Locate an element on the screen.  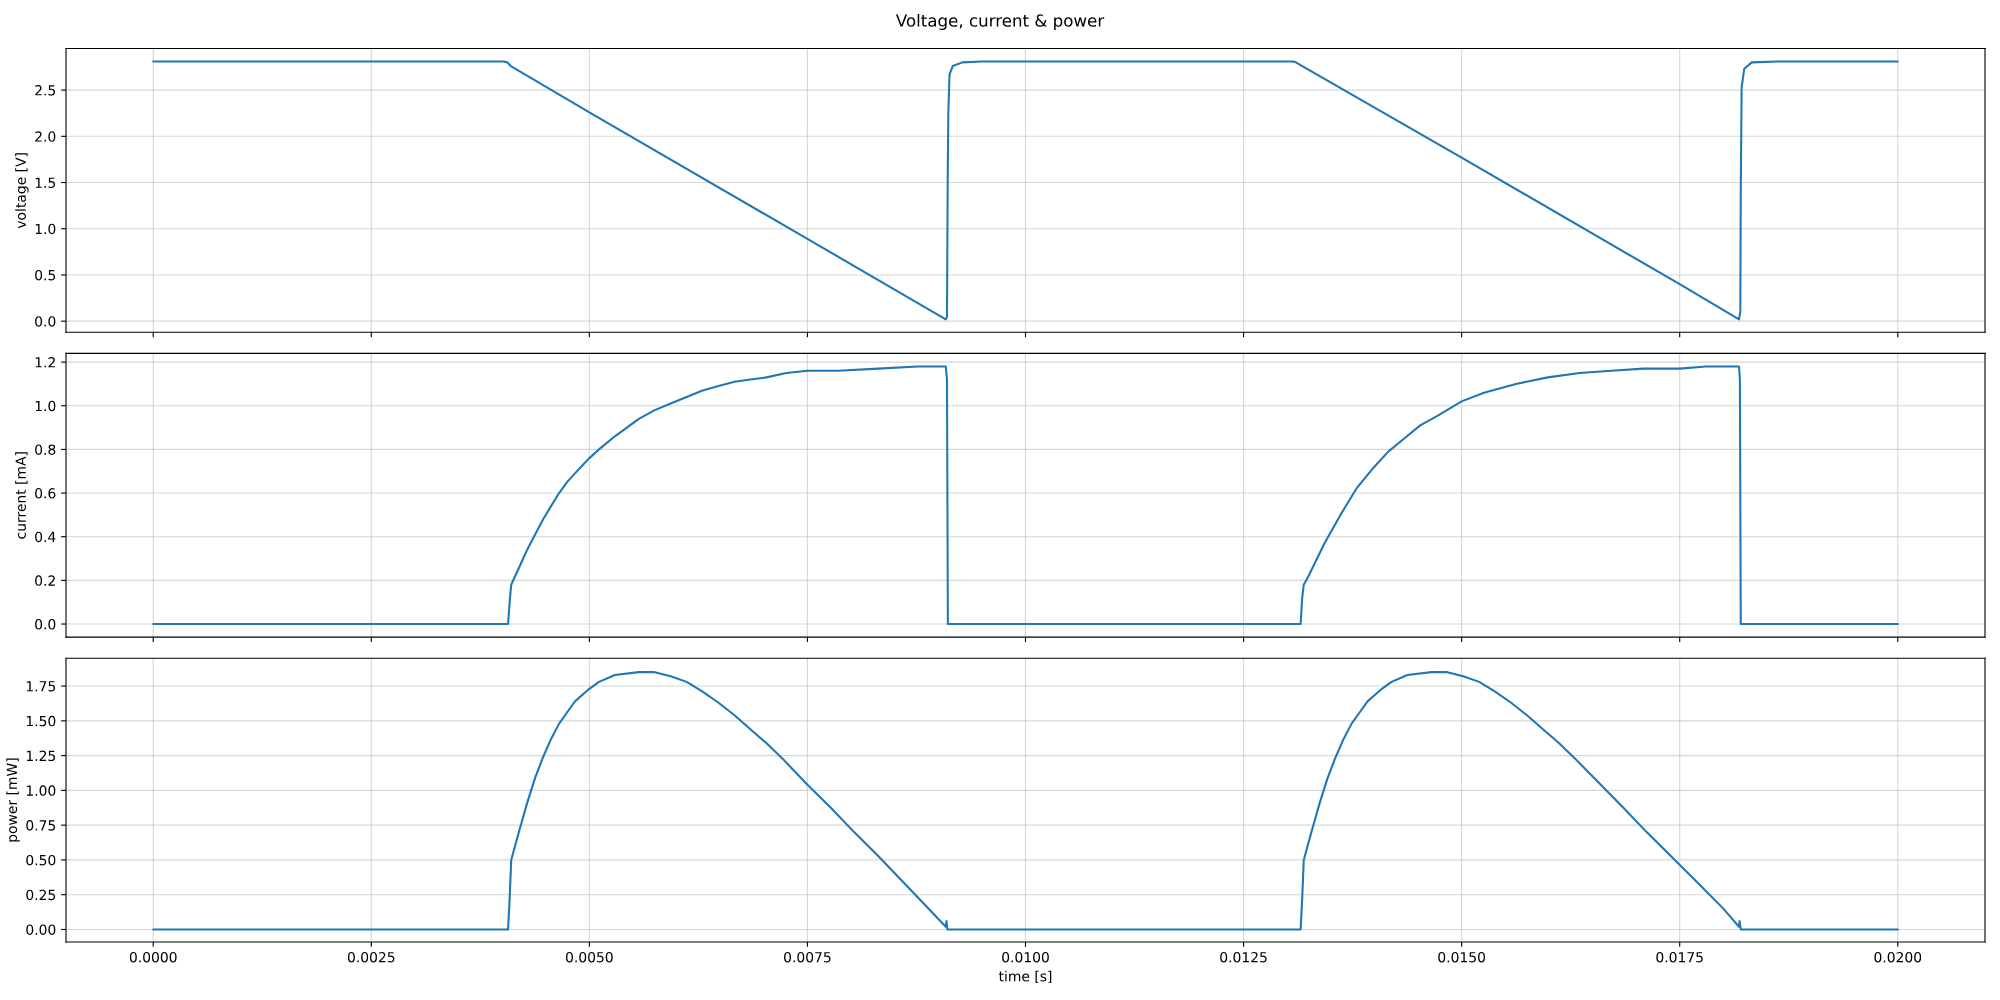
y-tick-label: 0.2 is located at coordinates (45, 580).